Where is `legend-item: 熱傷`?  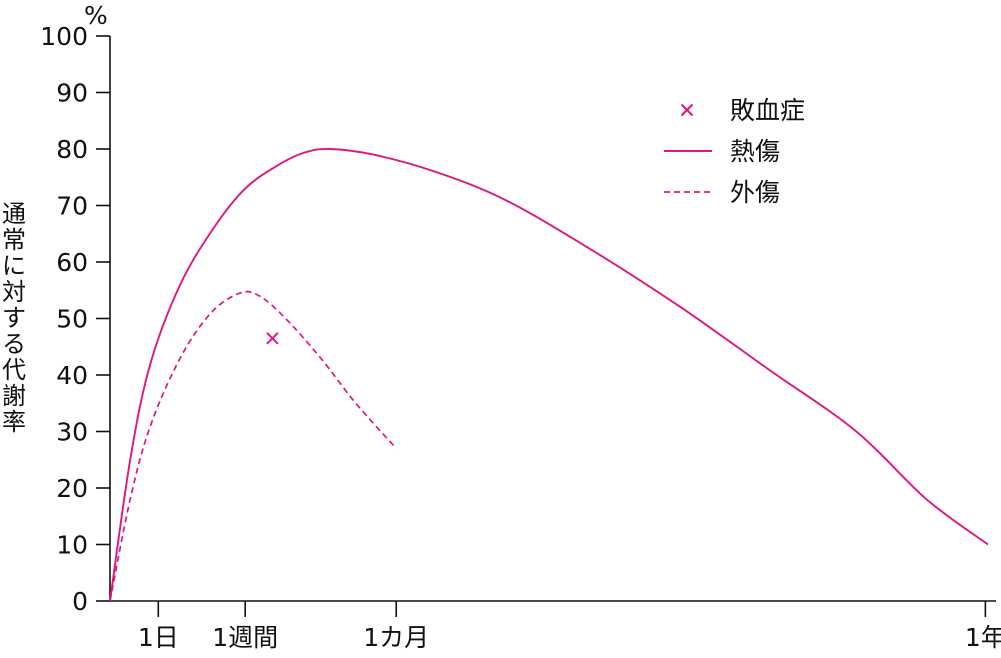 legend-item: 熱傷 is located at coordinates (722, 151).